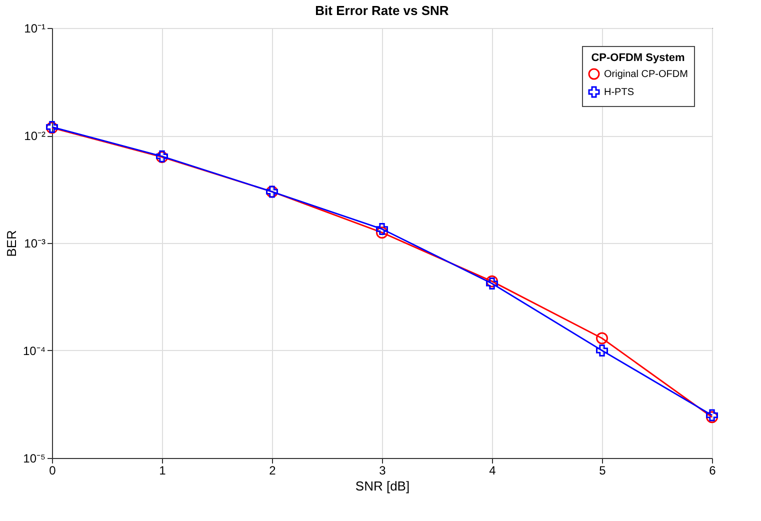 The width and height of the screenshot is (761, 521). Describe the element at coordinates (712, 471) in the screenshot. I see `x-tick-label: 6` at that location.